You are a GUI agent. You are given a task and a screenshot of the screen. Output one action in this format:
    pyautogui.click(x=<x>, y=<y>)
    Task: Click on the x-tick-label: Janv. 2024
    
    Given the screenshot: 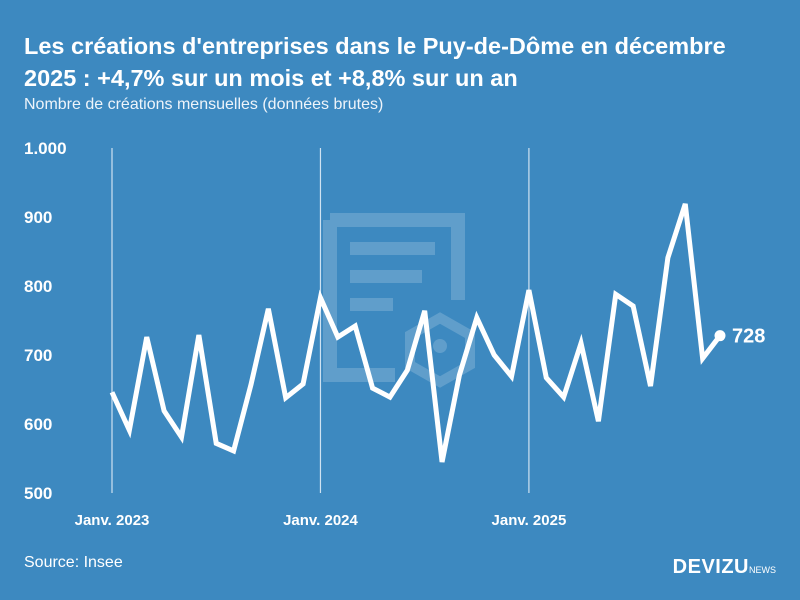 What is the action you would take?
    pyautogui.click(x=320, y=520)
    